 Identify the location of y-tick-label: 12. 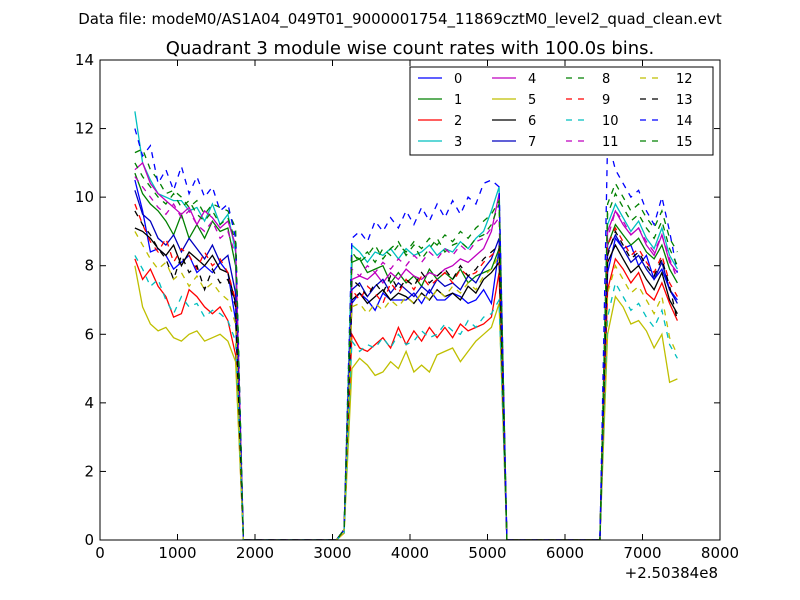
(84, 129).